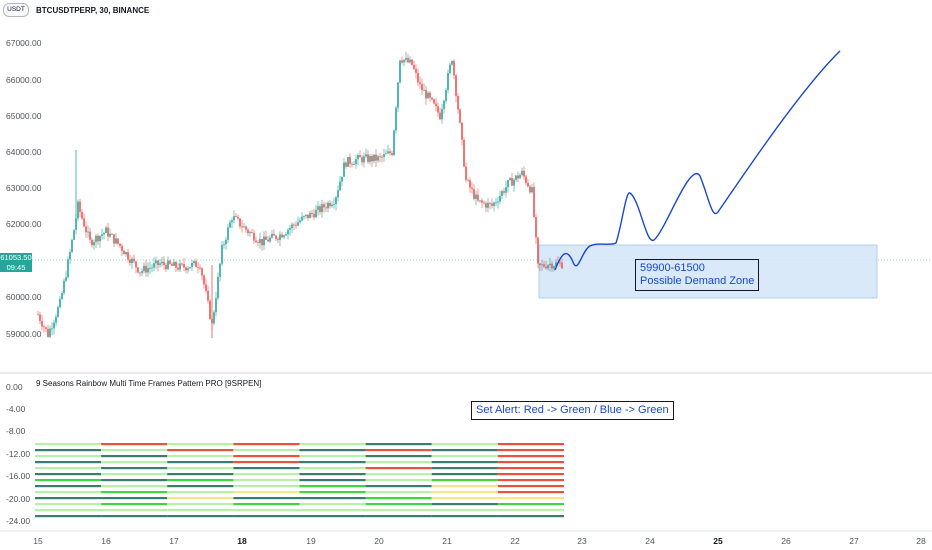 This screenshot has width=932, height=550. What do you see at coordinates (18, 454) in the screenshot?
I see `indicator-tick-label: -12.00` at bounding box center [18, 454].